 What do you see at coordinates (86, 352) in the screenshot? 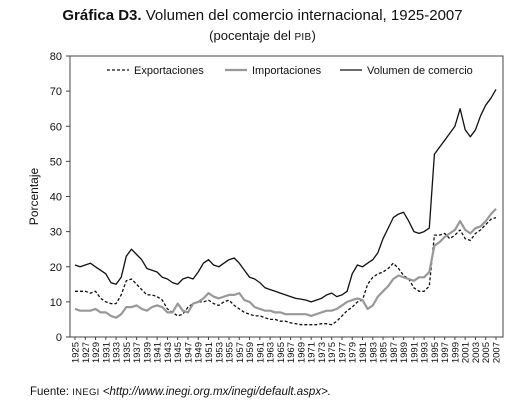
I see `x-tick-label: 1927` at bounding box center [86, 352].